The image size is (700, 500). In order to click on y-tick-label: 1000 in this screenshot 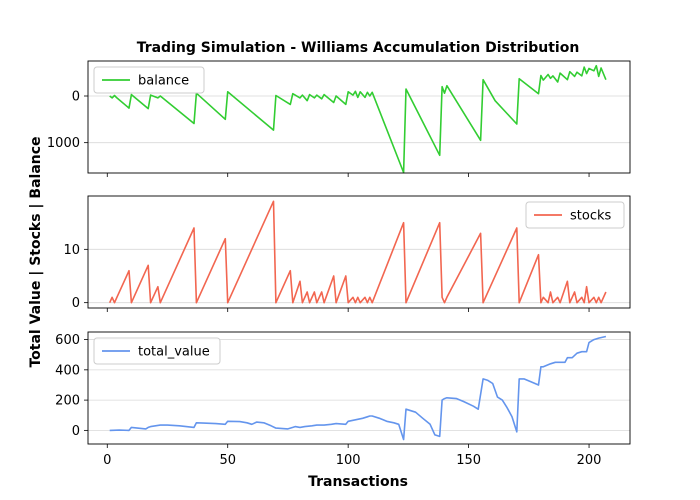, I will do `click(63, 143)`.